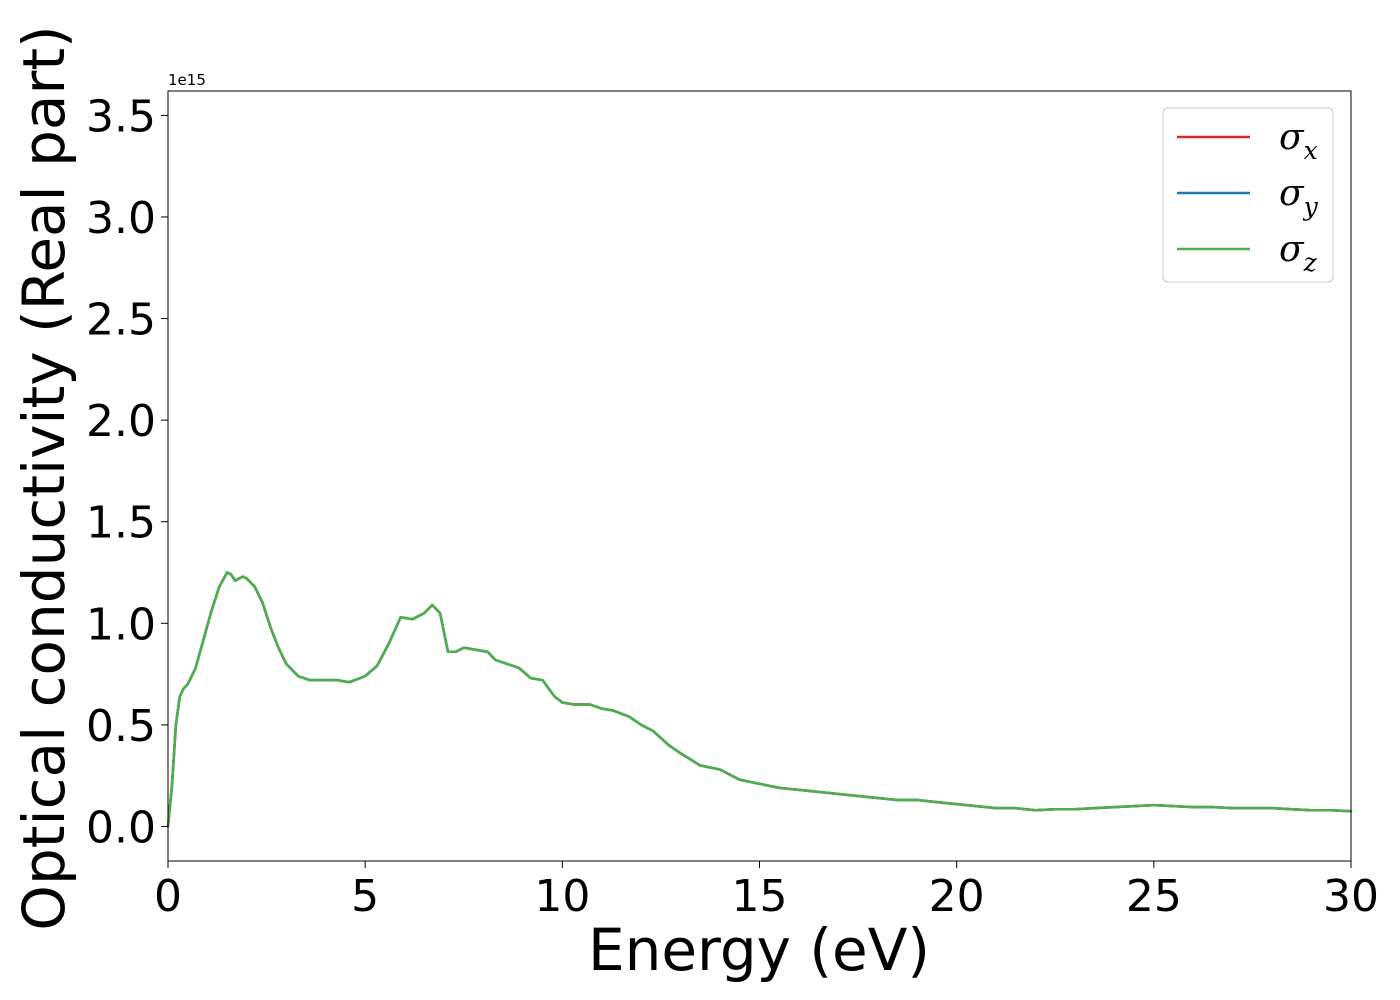  I want to click on y-tick-label: 0.5, so click(121, 726).